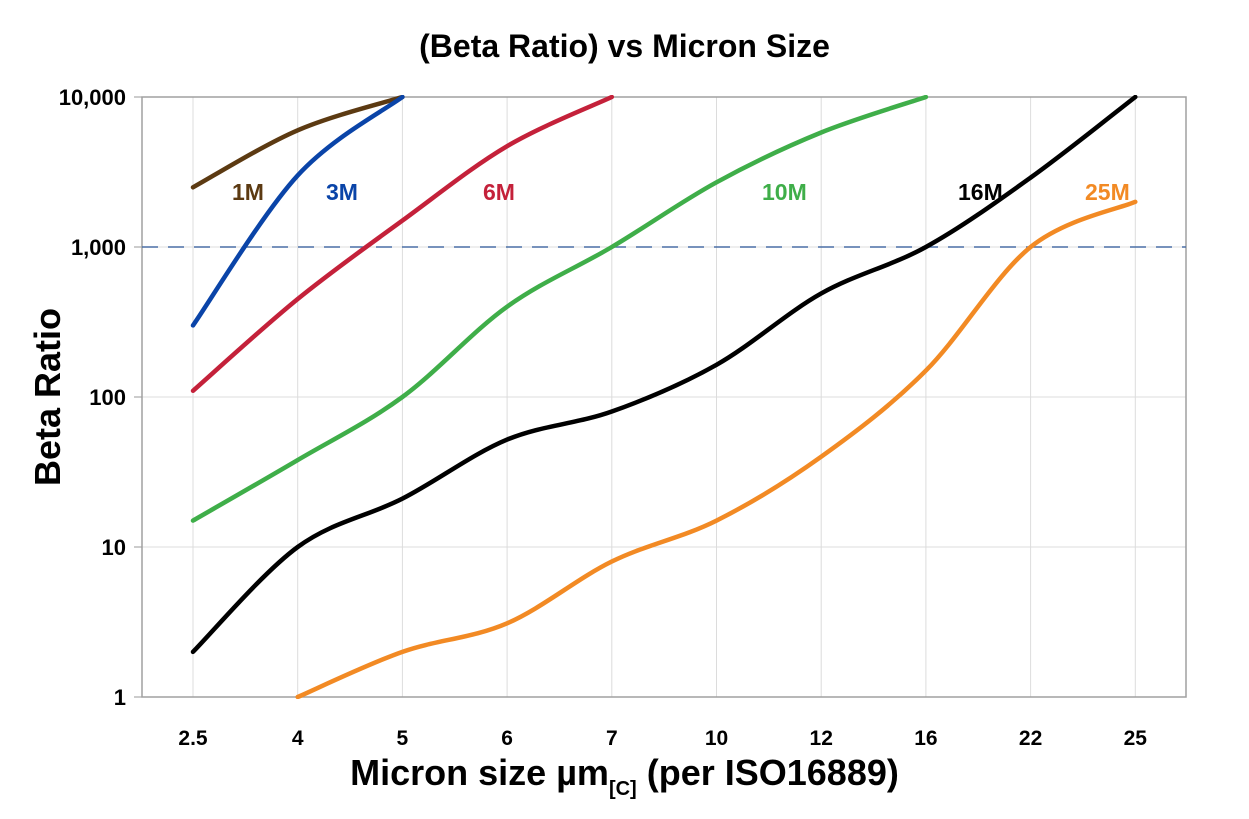 The width and height of the screenshot is (1249, 819). What do you see at coordinates (297, 142) in the screenshot?
I see `series-line-1M` at bounding box center [297, 142].